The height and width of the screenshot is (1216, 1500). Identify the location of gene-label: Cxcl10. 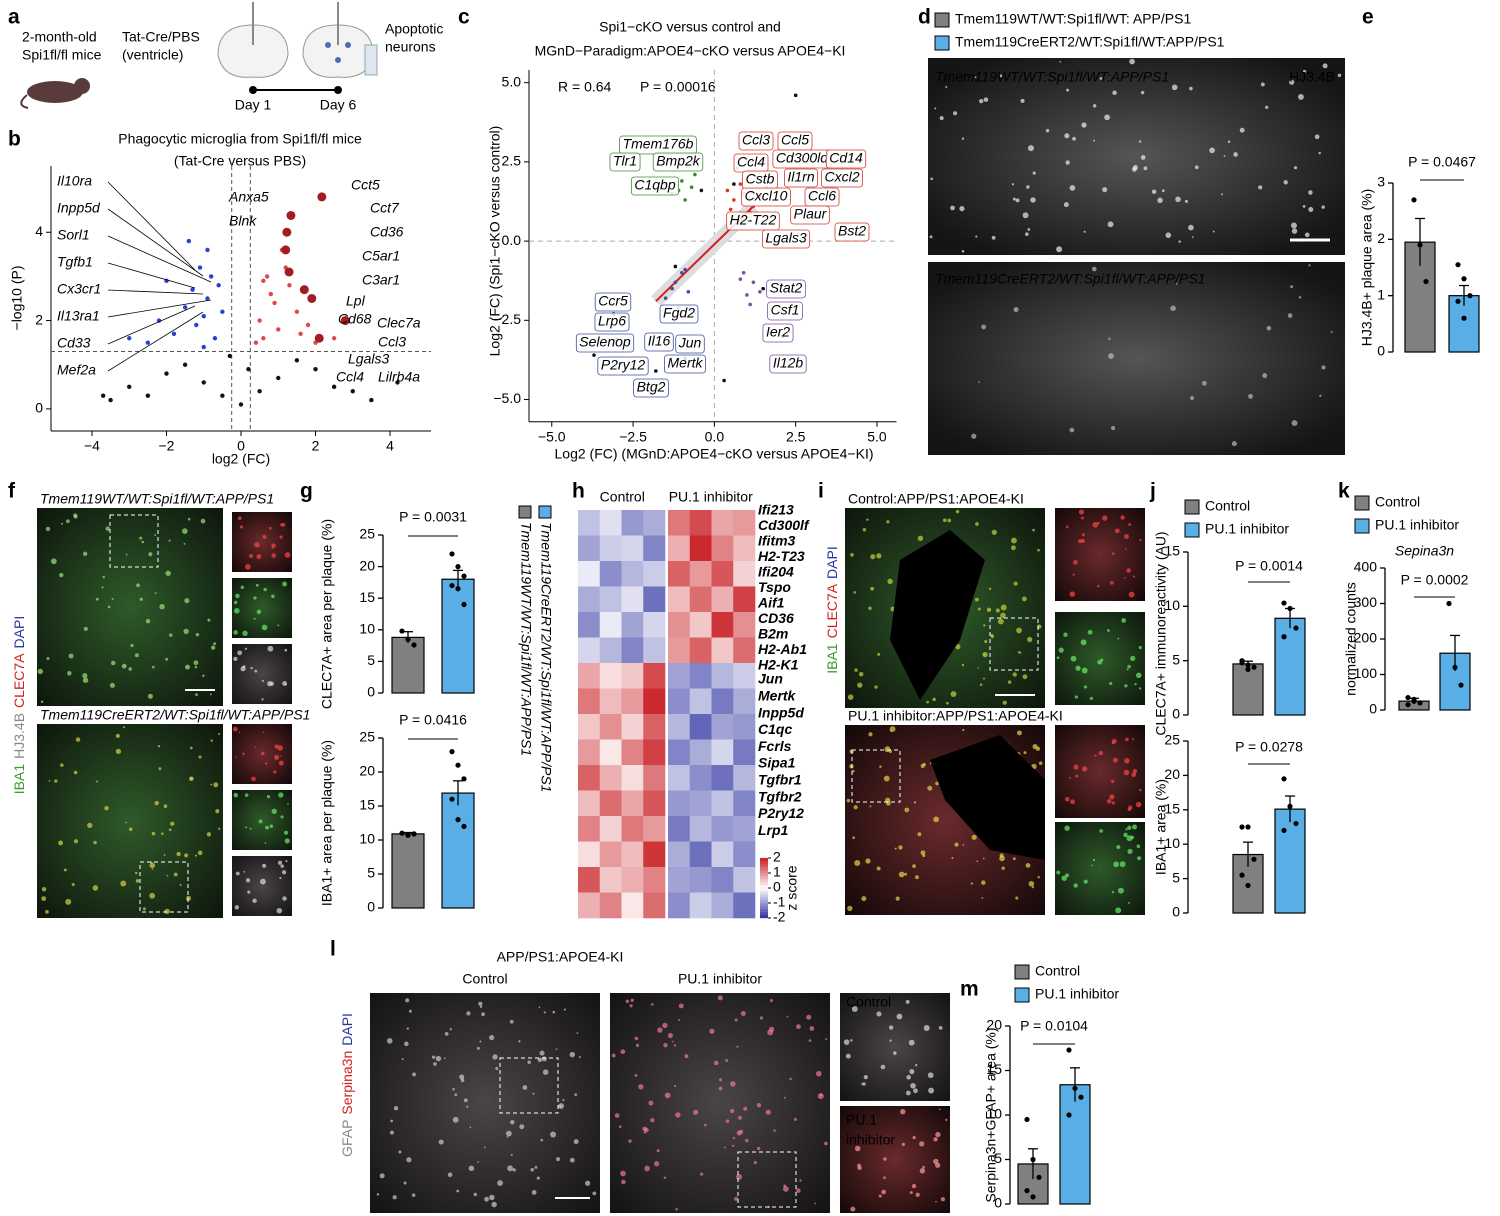
(766, 196).